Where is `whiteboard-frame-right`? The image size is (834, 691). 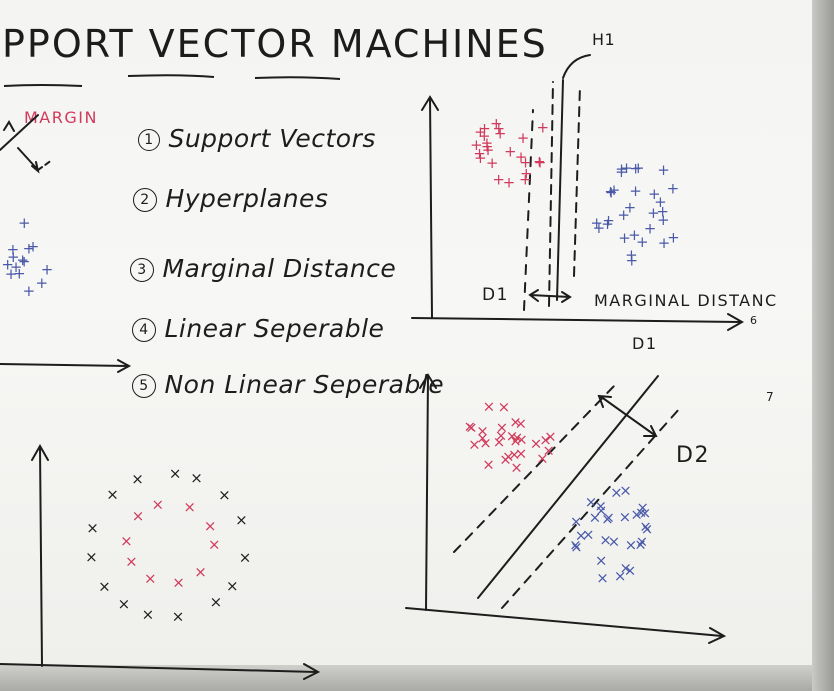 whiteboard-frame-right is located at coordinates (823, 345).